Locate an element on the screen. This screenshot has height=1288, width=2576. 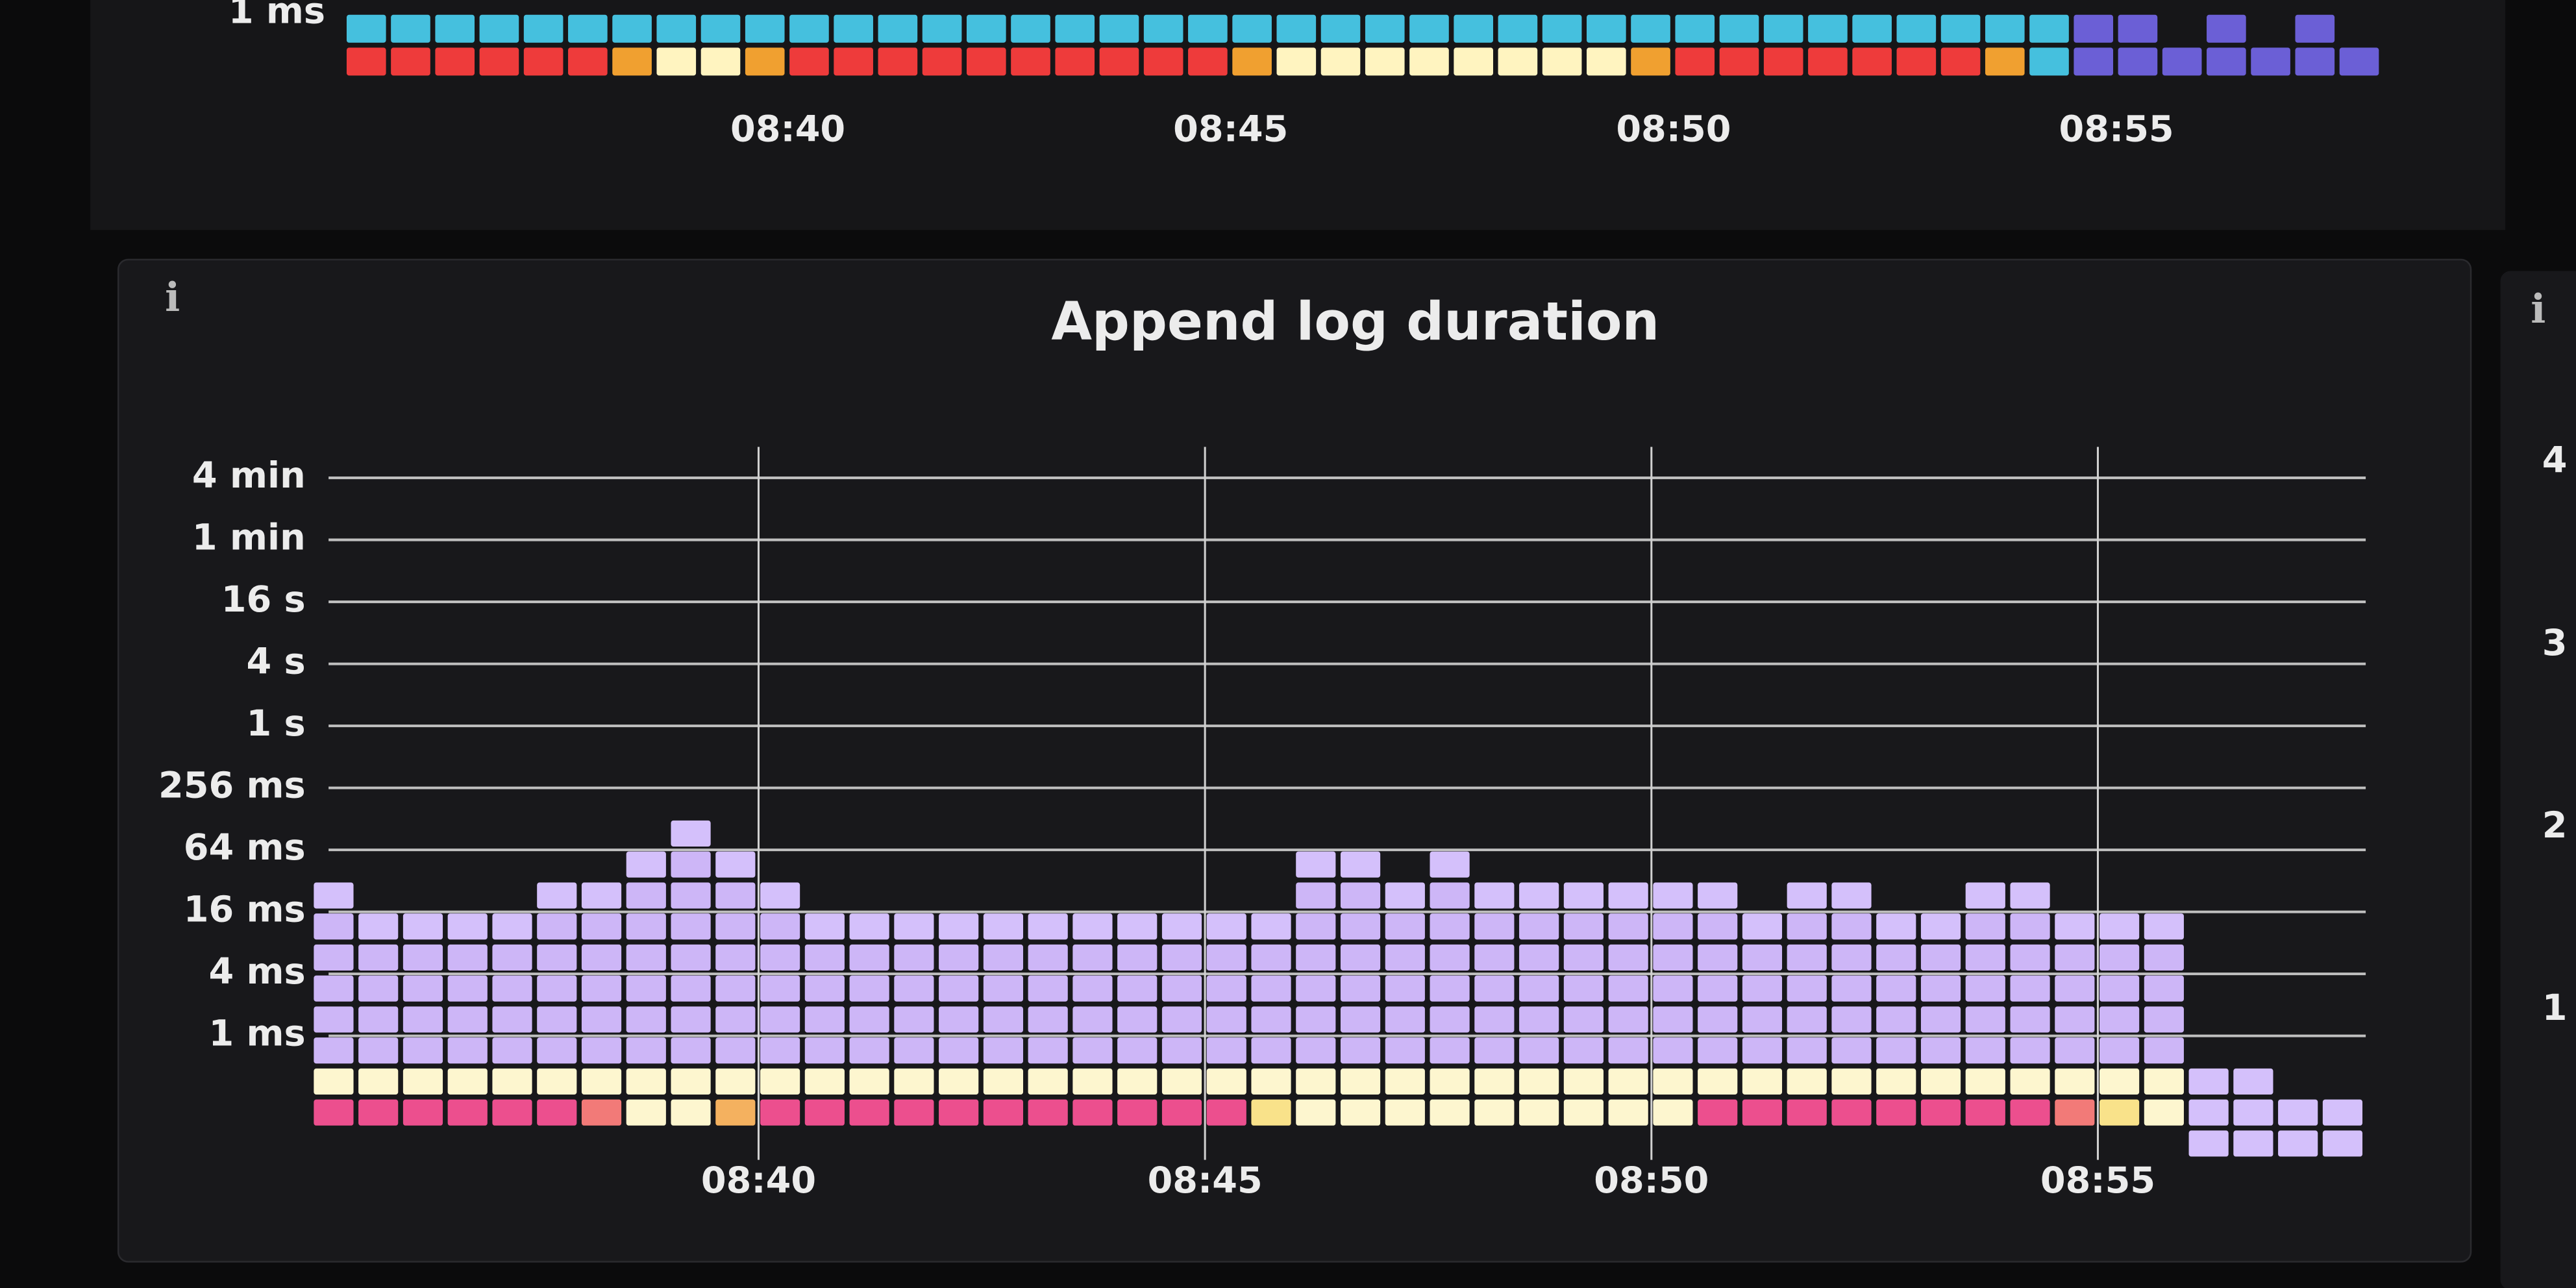
y-tick-label: 1 ms is located at coordinates (256, 1034).